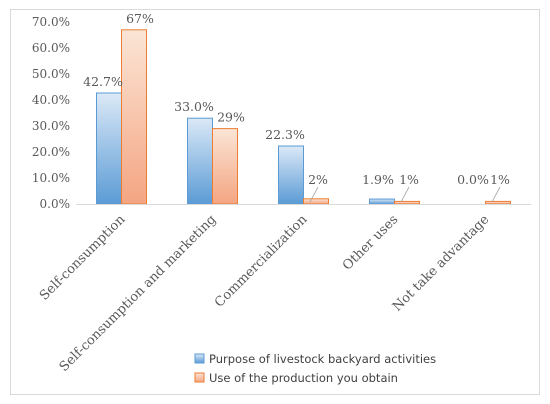 This screenshot has width=550, height=404. What do you see at coordinates (261, 261) in the screenshot?
I see `category-label: Commercialization` at bounding box center [261, 261].